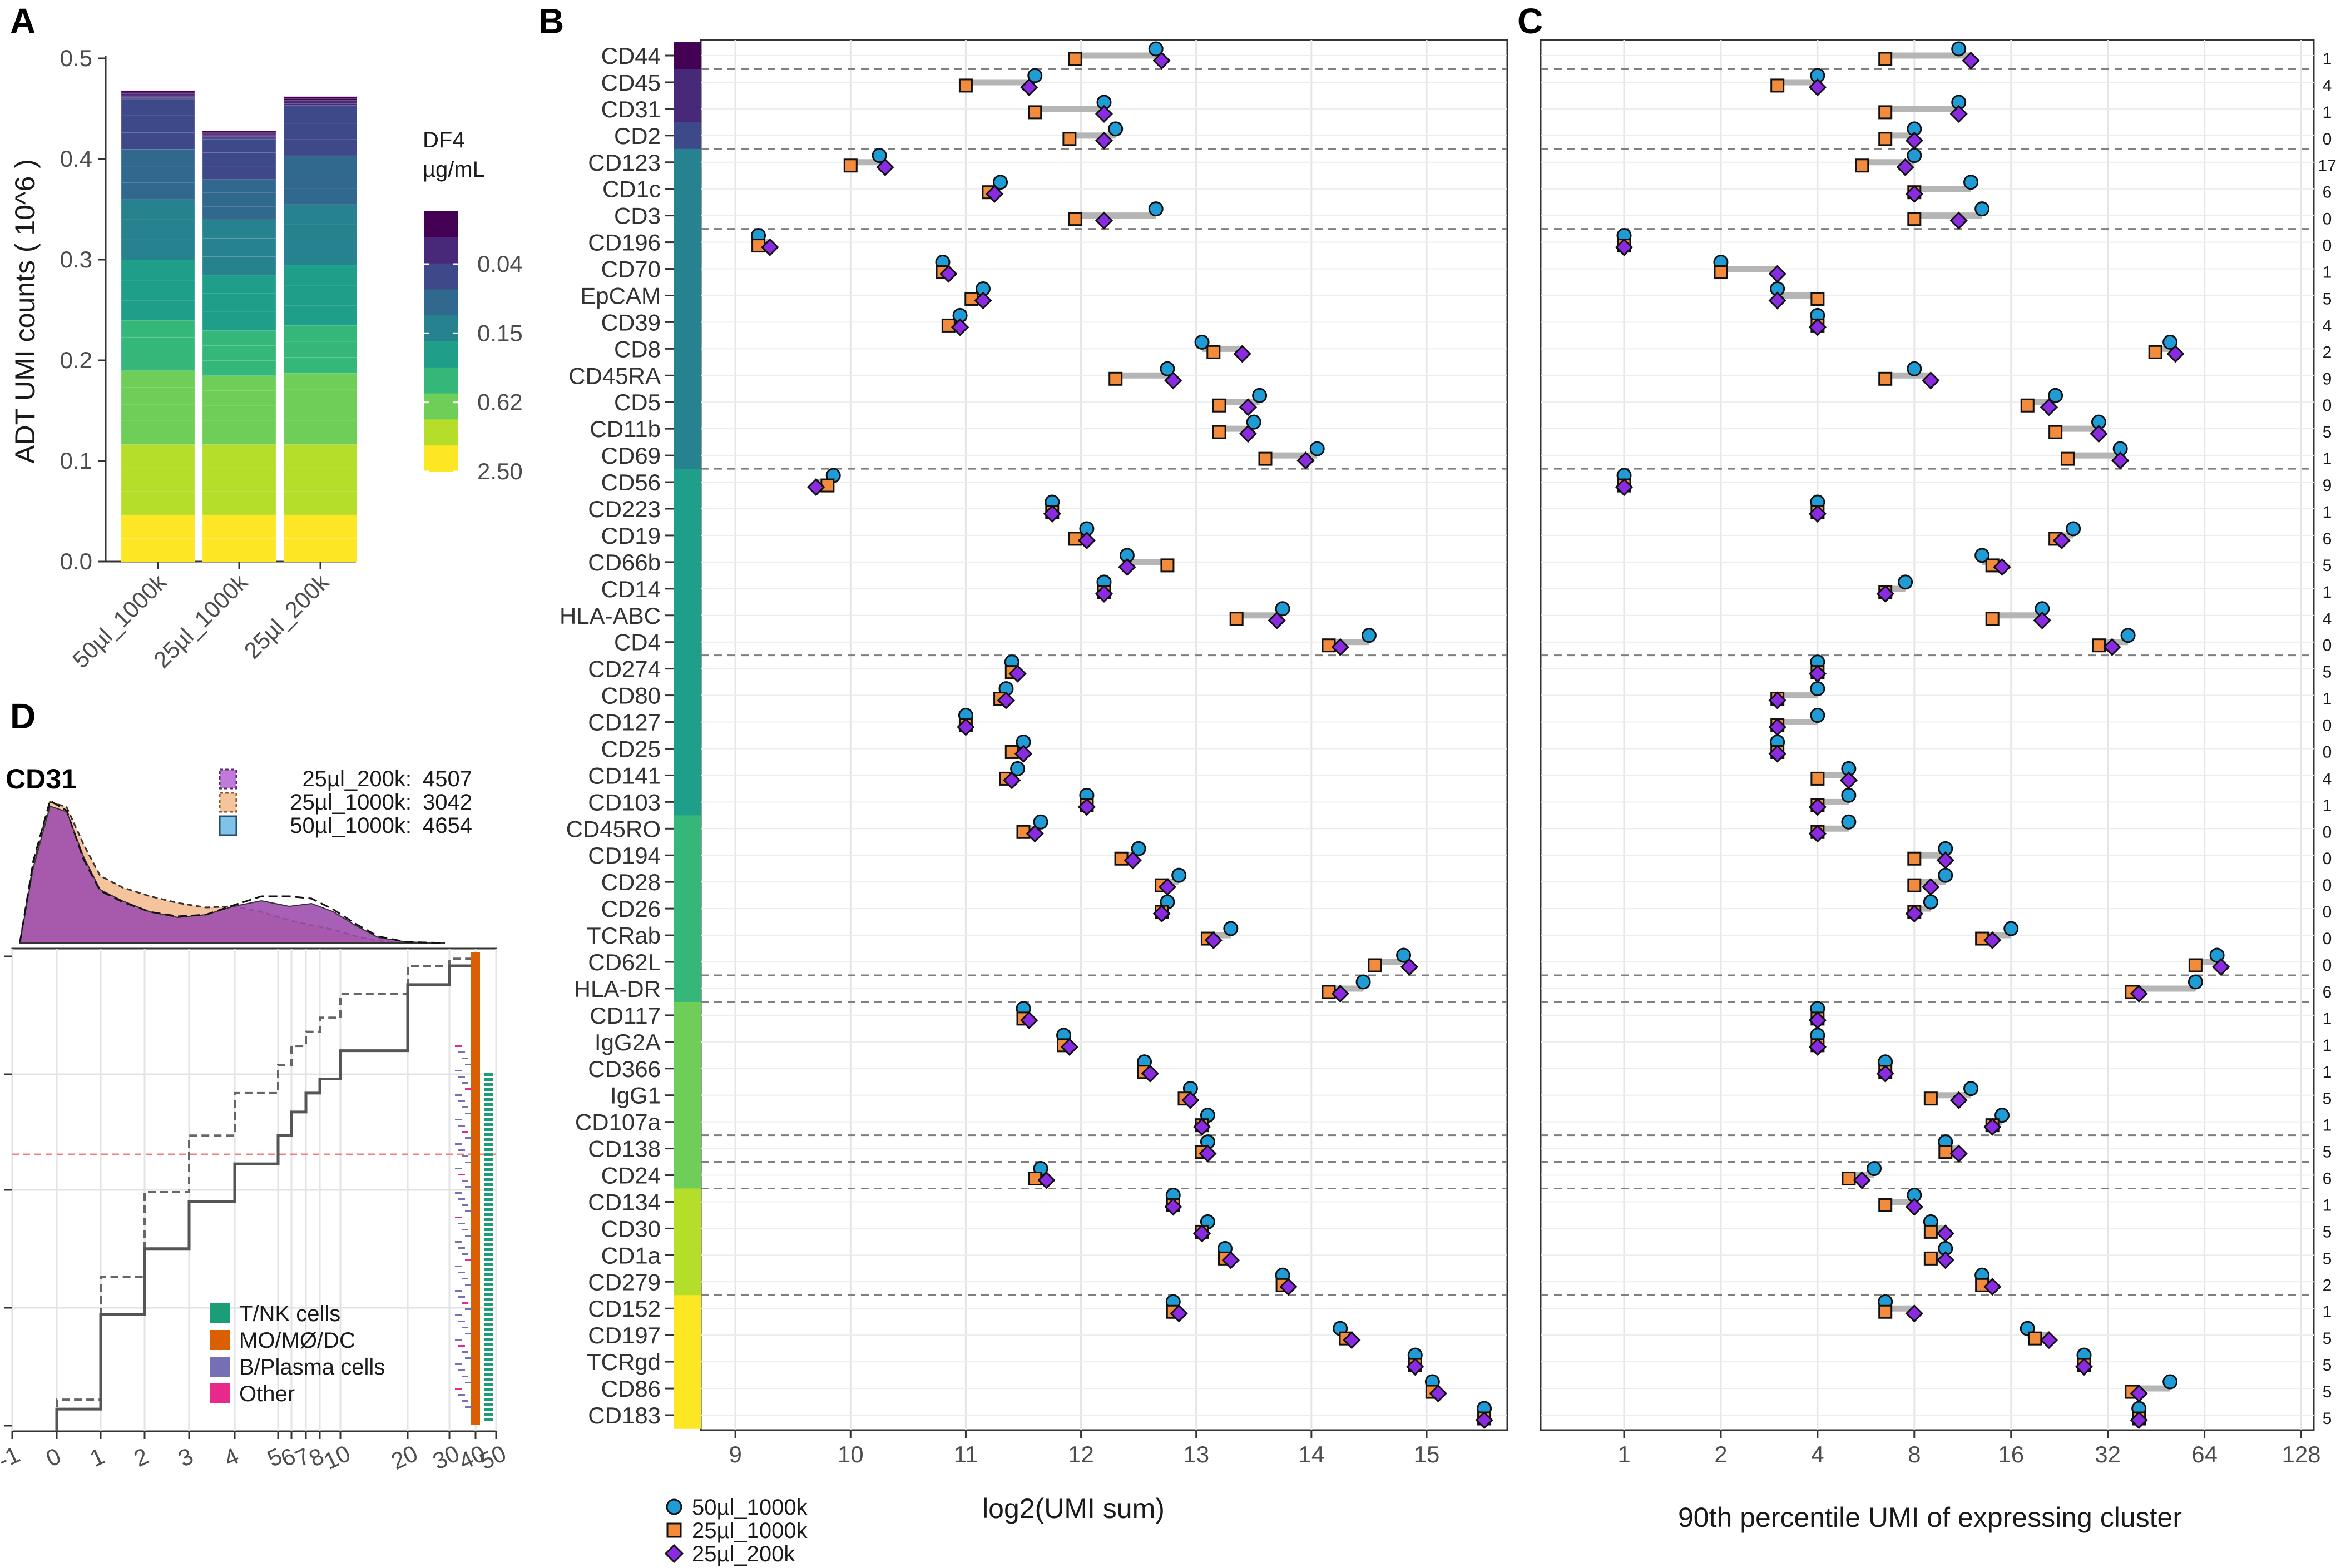  What do you see at coordinates (441, 407) in the screenshot?
I see `colorbar-step` at bounding box center [441, 407].